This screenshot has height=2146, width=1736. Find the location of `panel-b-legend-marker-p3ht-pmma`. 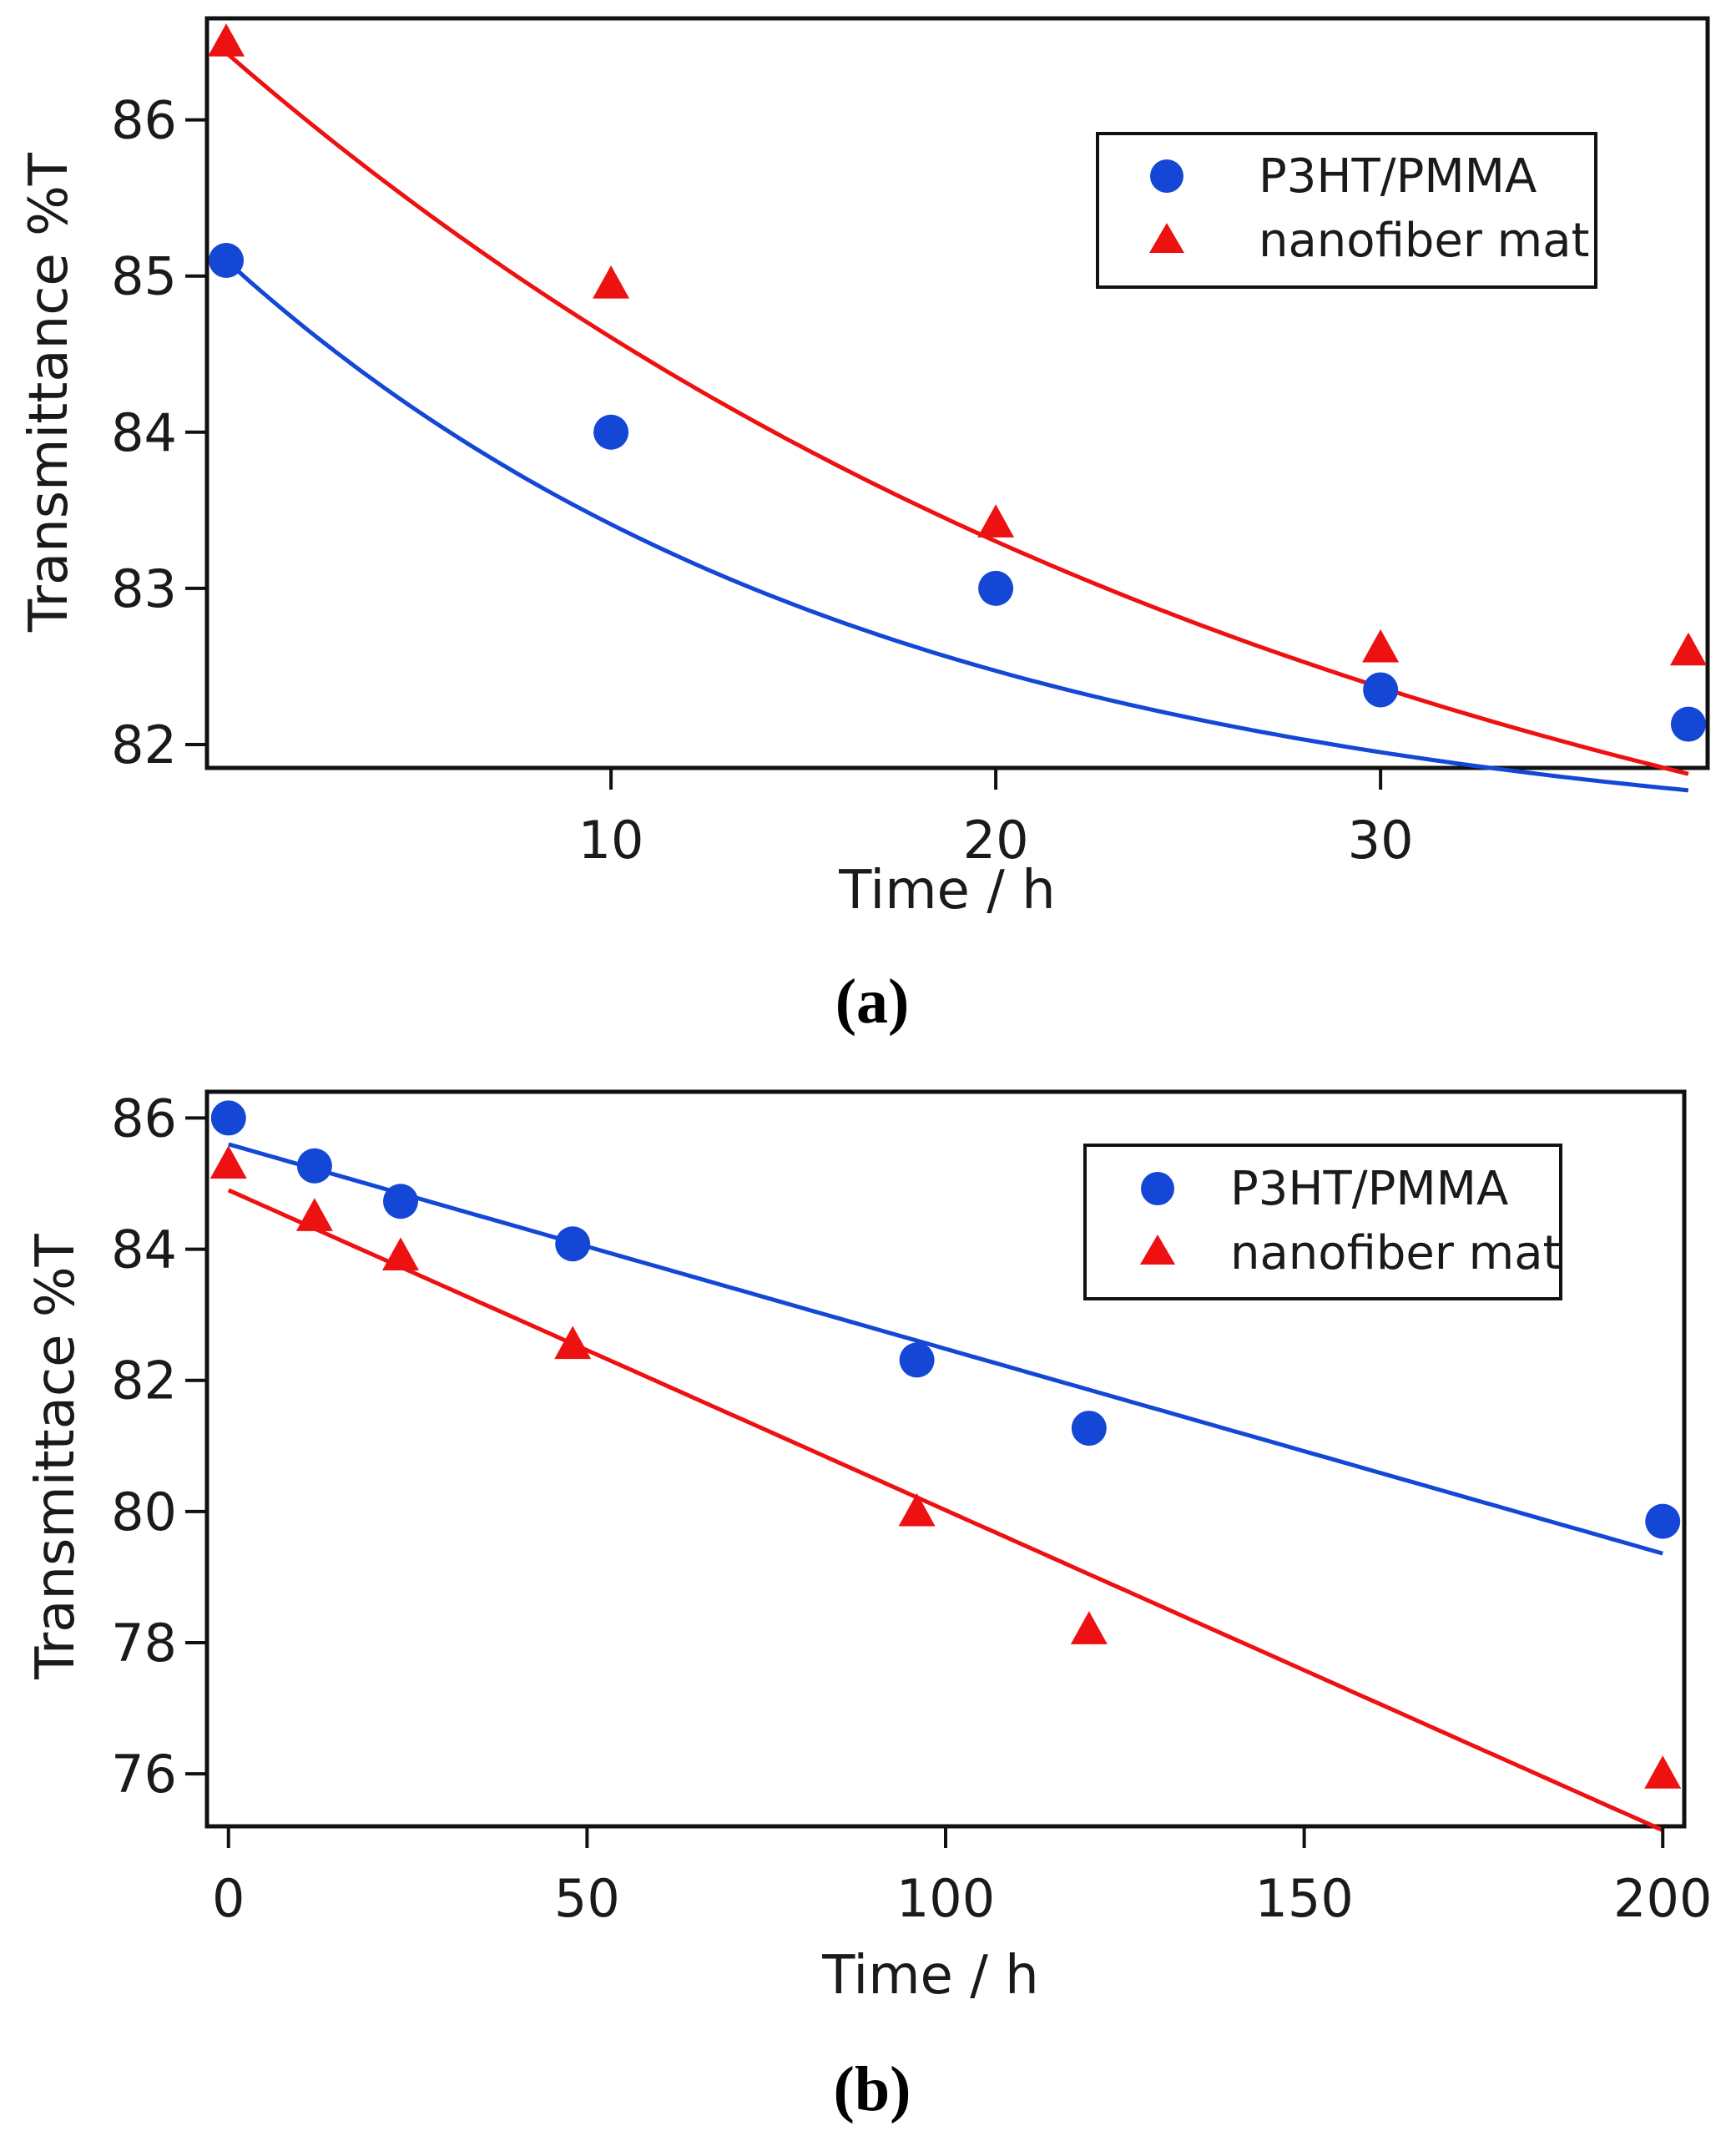

panel-b-legend-marker-p3ht-pmma is located at coordinates (1157, 1188).